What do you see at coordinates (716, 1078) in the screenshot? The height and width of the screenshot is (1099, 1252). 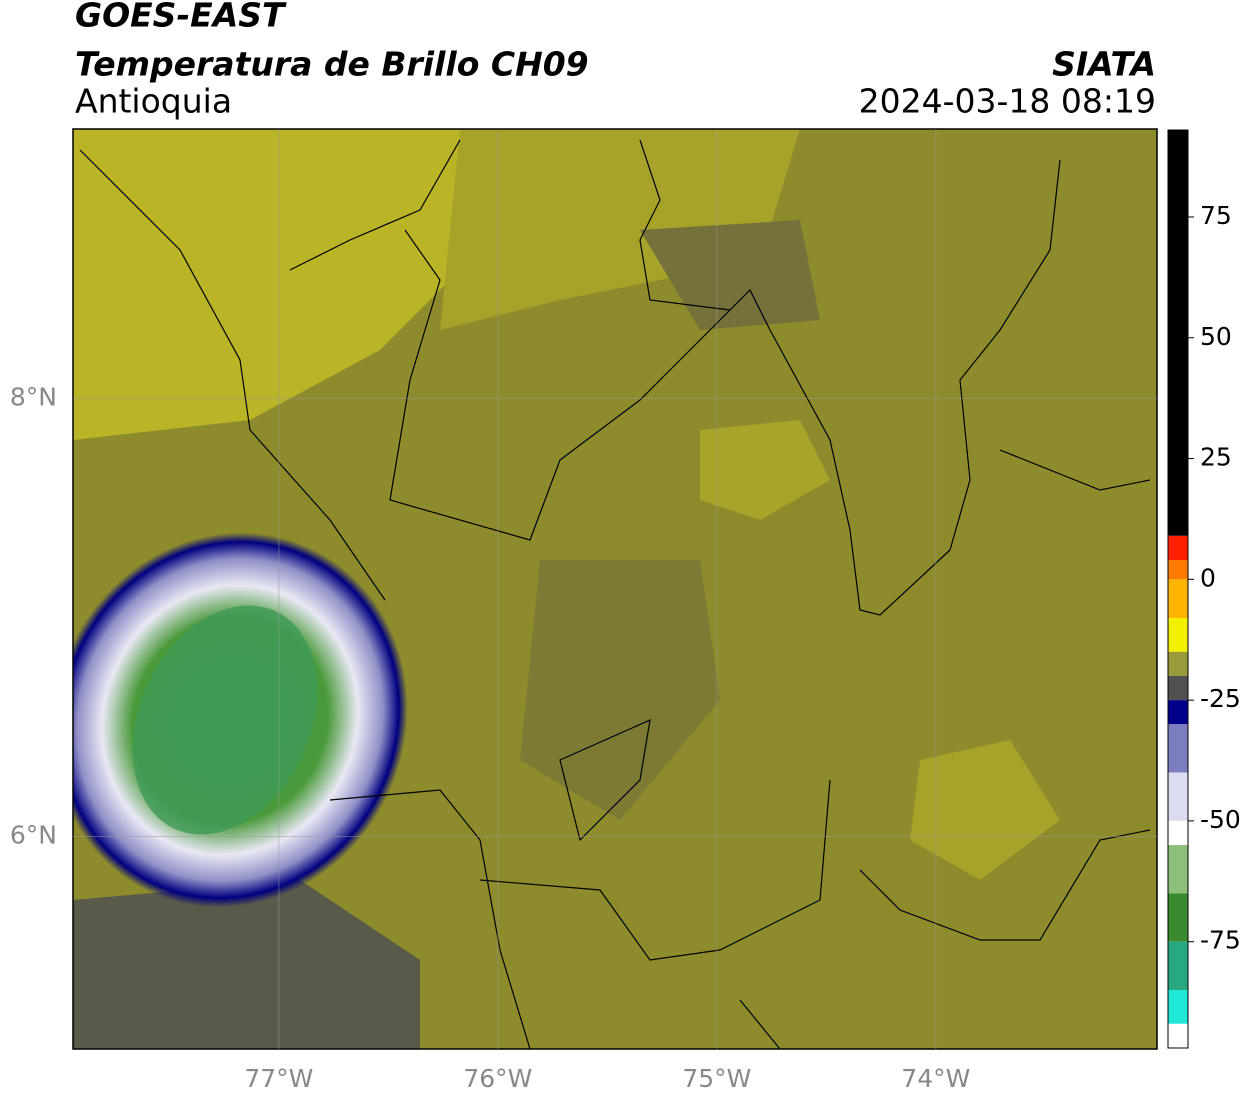 I see `x-tick-label: 75°W` at bounding box center [716, 1078].